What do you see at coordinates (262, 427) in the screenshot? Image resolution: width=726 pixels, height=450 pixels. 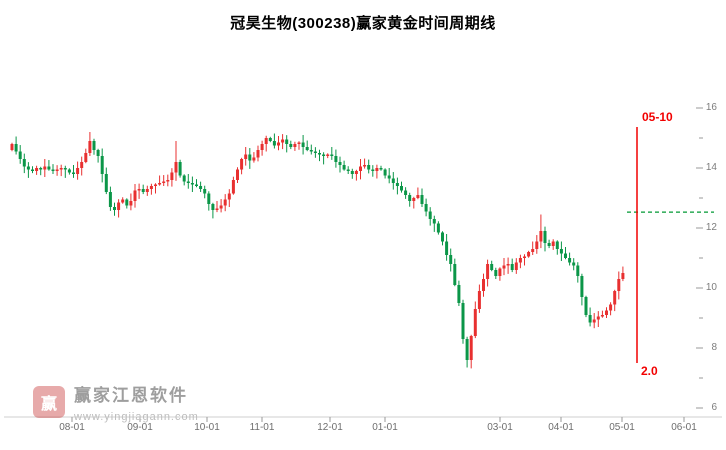 I see `x-axis-label: 11-01` at bounding box center [262, 427].